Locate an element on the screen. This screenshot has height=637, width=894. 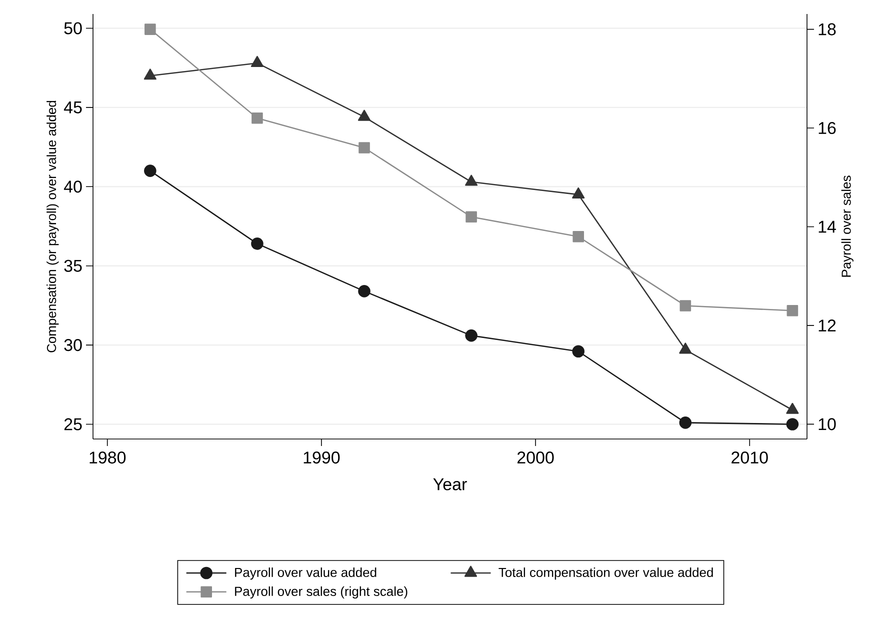
y2-tick-label: 18 is located at coordinates (827, 29).